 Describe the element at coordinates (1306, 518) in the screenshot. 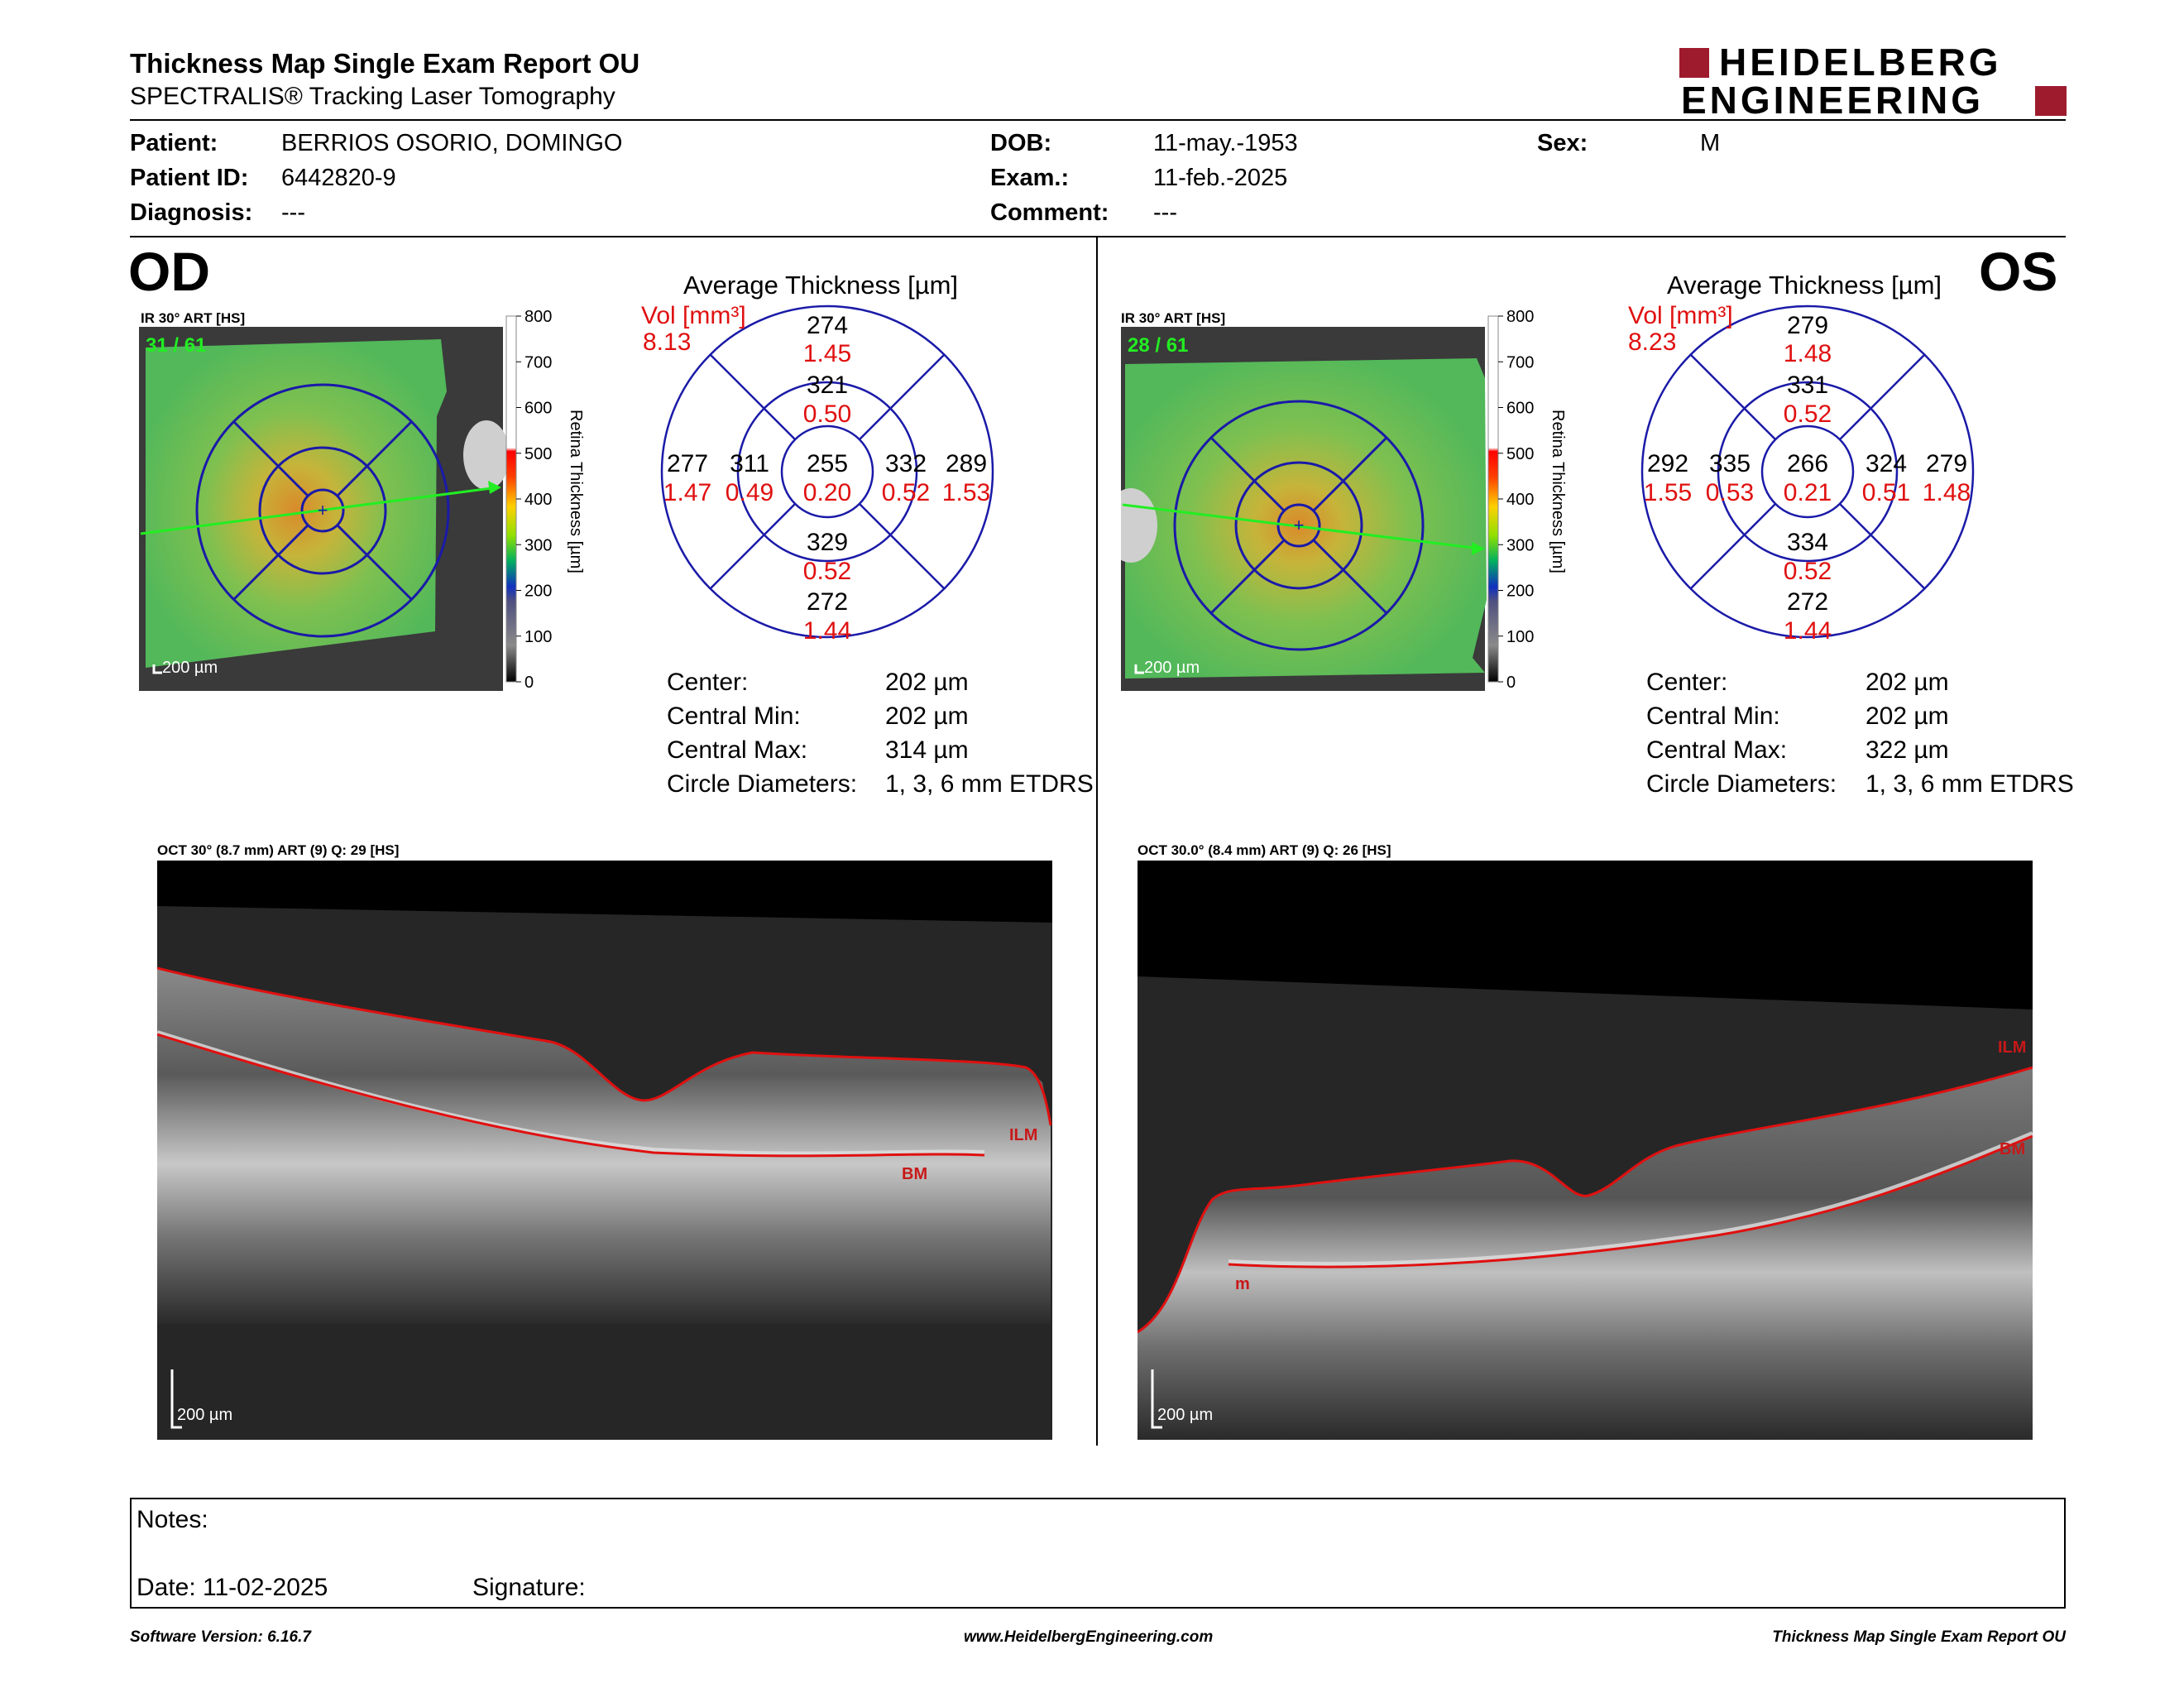

I see `os-thickness-overlay` at that location.